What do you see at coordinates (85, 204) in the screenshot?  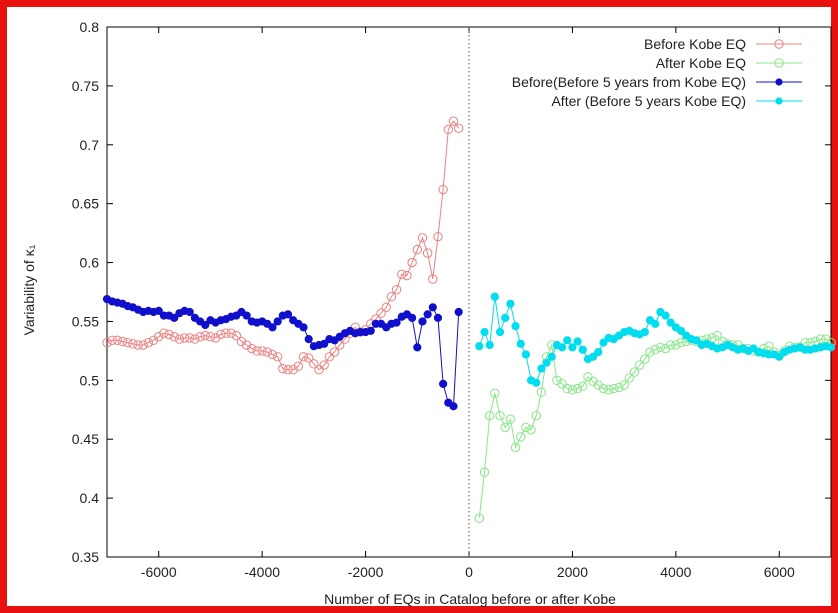 I see `y-tick-label: 0.65` at bounding box center [85, 204].